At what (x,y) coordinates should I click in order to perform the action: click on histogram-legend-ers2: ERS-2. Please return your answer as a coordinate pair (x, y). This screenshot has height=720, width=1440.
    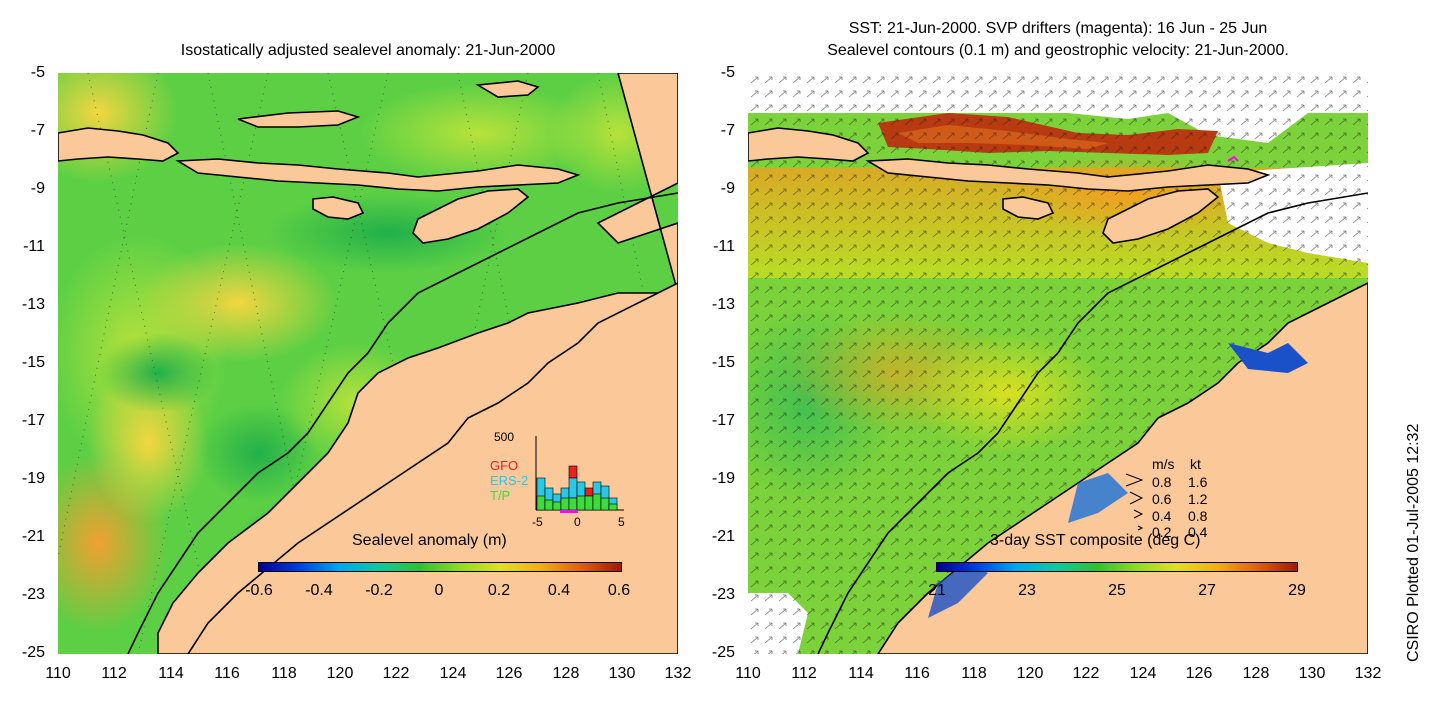
    Looking at the image, I should click on (509, 480).